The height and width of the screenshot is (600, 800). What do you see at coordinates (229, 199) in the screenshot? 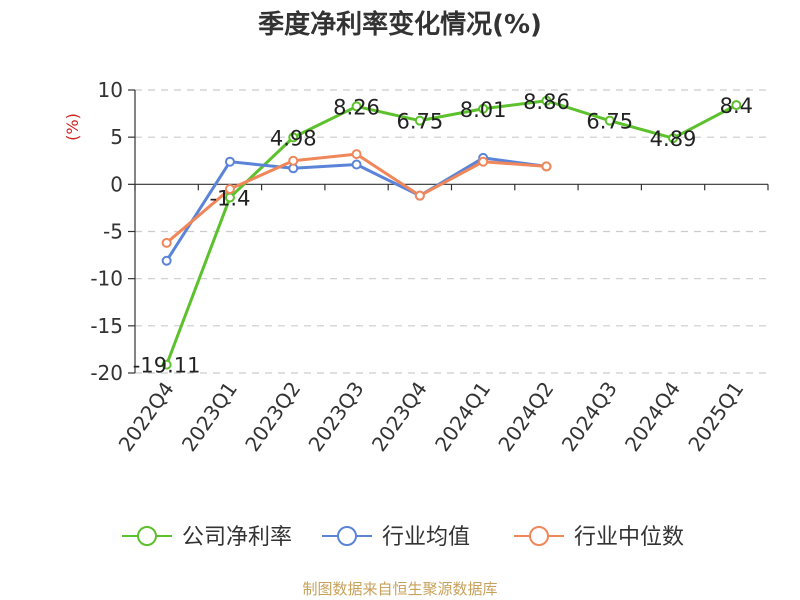
I see `data-label: -1.4` at bounding box center [229, 199].